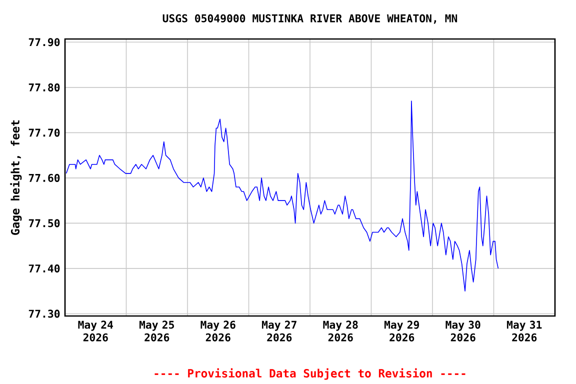 The image size is (576, 384). Describe the element at coordinates (310, 19) in the screenshot. I see `chart-title: USGS 05049000 MUSTINKA RIVER ABOVE WHEATON, MN` at that location.